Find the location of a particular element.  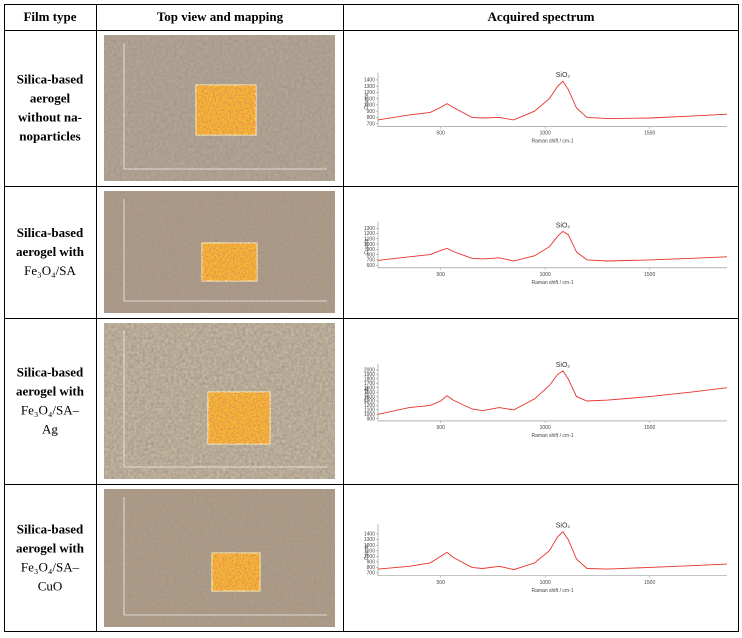

y-tick-label: 1700 is located at coordinates (369, 384).